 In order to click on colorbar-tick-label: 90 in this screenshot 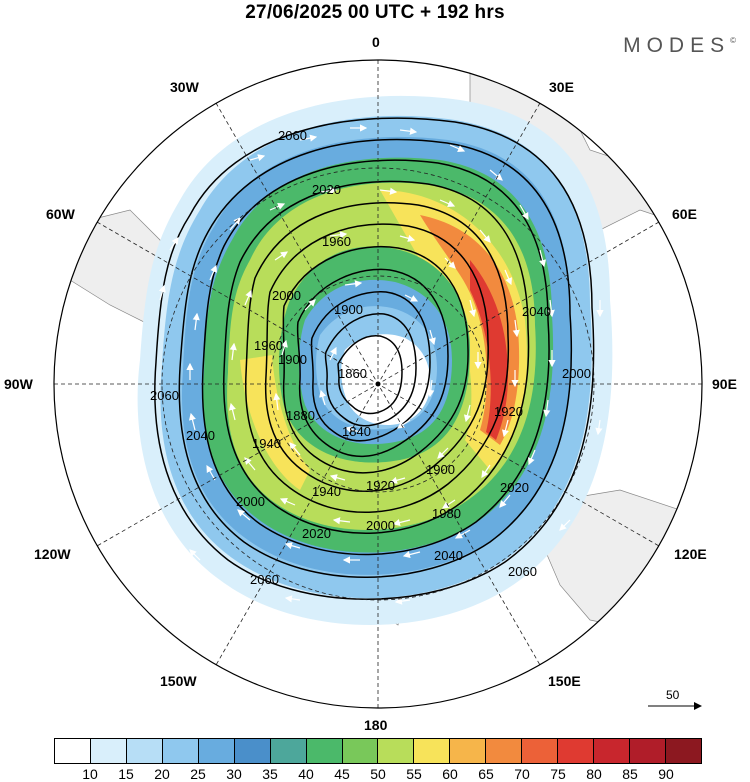, I will do `click(666, 774)`.